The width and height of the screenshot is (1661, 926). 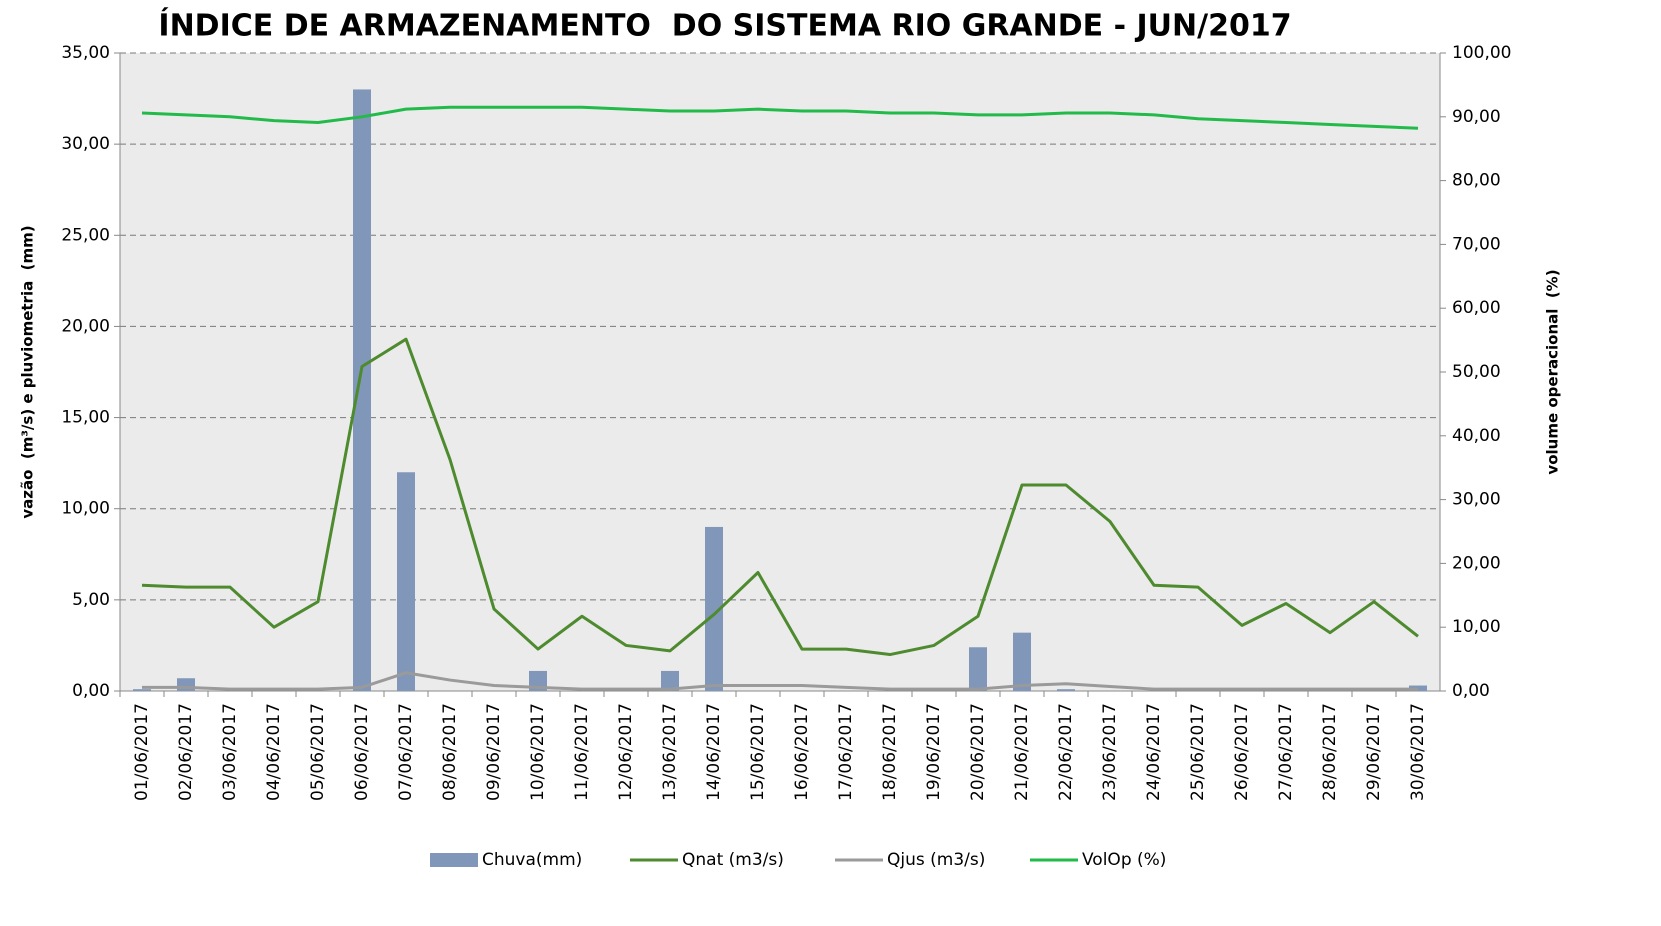 What do you see at coordinates (1374, 752) in the screenshot?
I see `x-tick-label: 29/06/2017` at bounding box center [1374, 752].